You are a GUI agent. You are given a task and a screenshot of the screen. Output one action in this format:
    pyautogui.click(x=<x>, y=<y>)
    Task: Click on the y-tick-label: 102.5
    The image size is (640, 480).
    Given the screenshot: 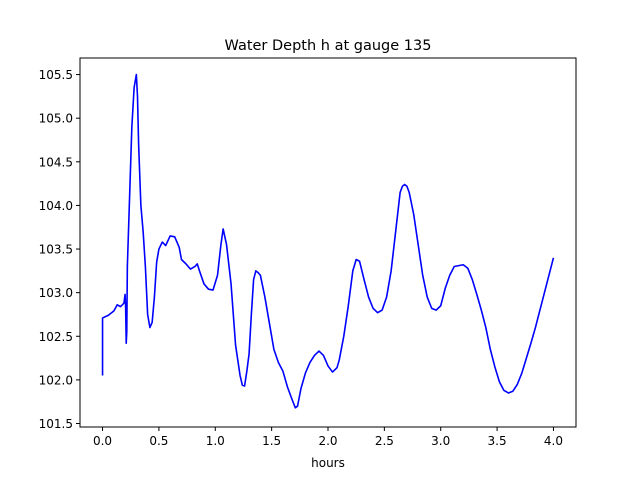 What is the action you would take?
    pyautogui.click(x=56, y=337)
    